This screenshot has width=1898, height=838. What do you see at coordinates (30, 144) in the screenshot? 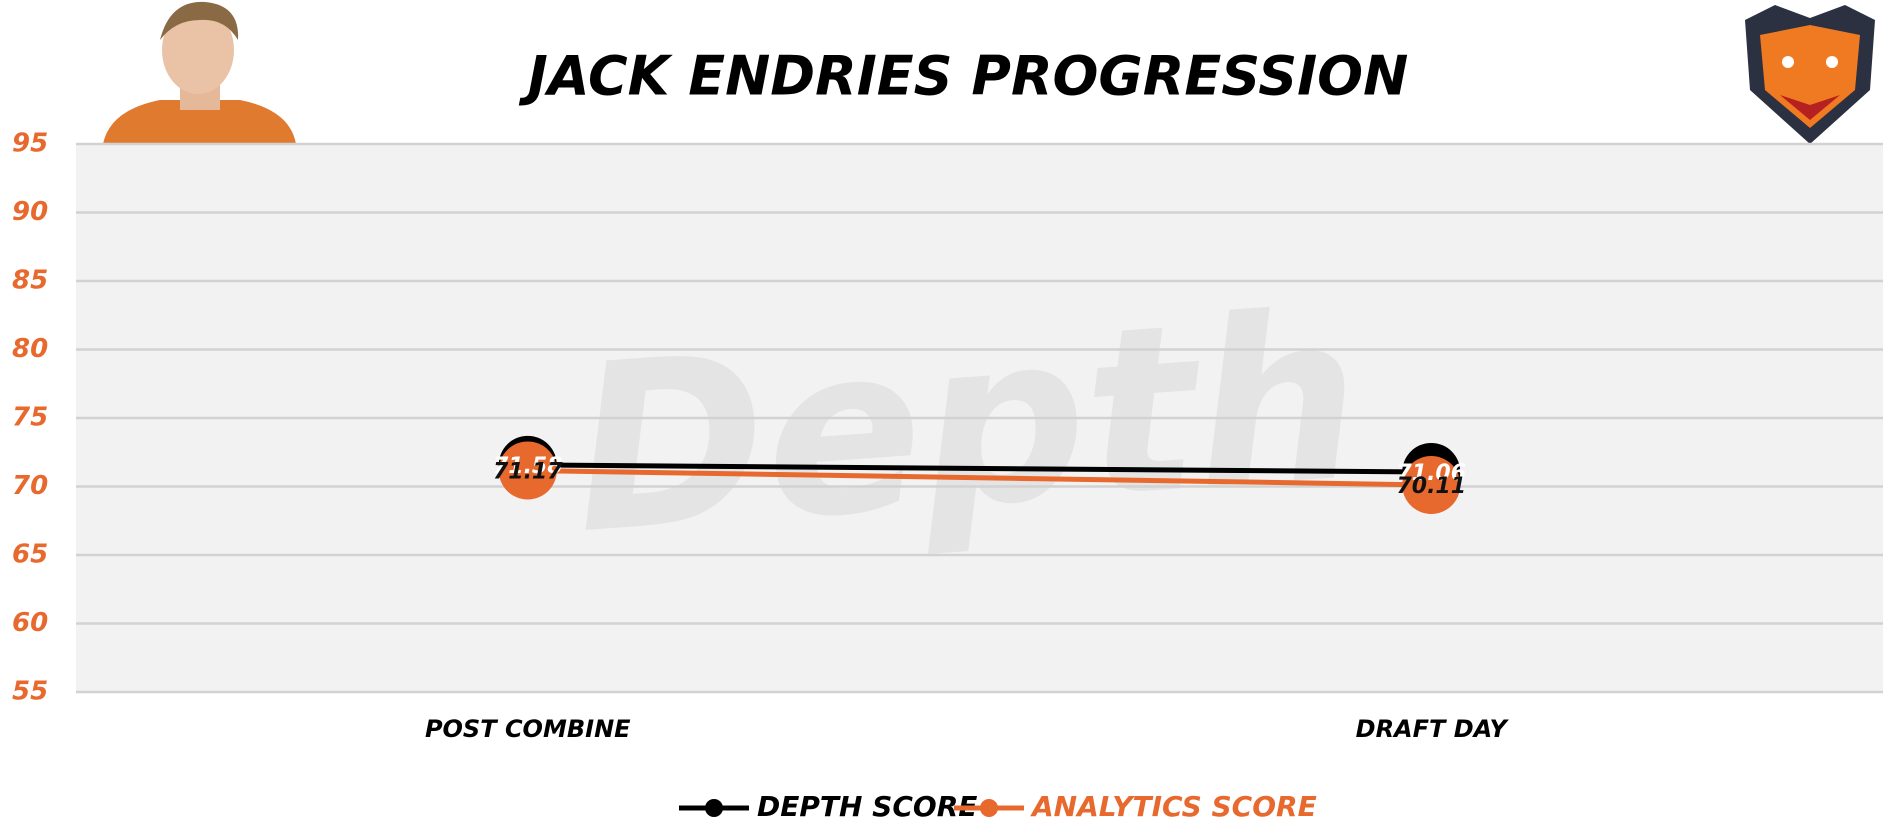
I see `y-tick-label: 95` at bounding box center [30, 144].